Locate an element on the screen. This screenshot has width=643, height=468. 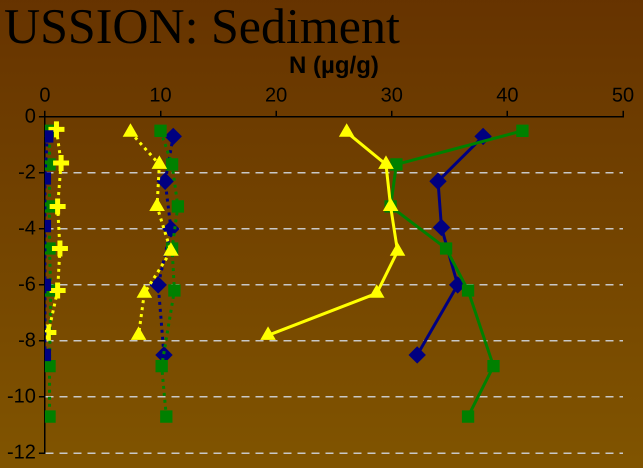
x-tick-label: 0 is located at coordinates (44, 95).